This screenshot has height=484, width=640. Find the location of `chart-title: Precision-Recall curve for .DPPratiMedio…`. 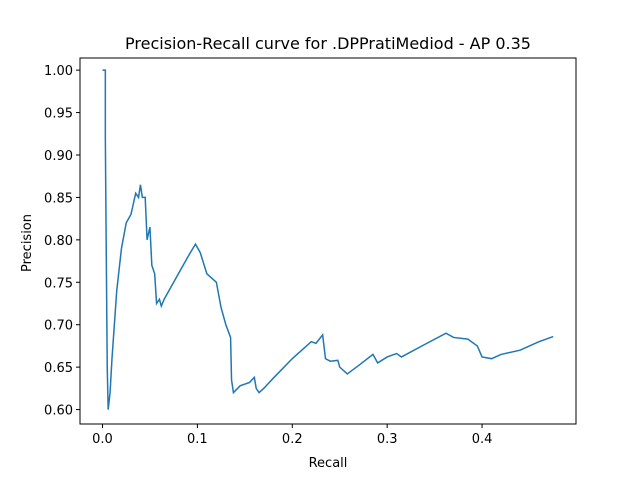

chart-title: Precision-Recall curve for .DPPratiMedio… is located at coordinates (328, 43).